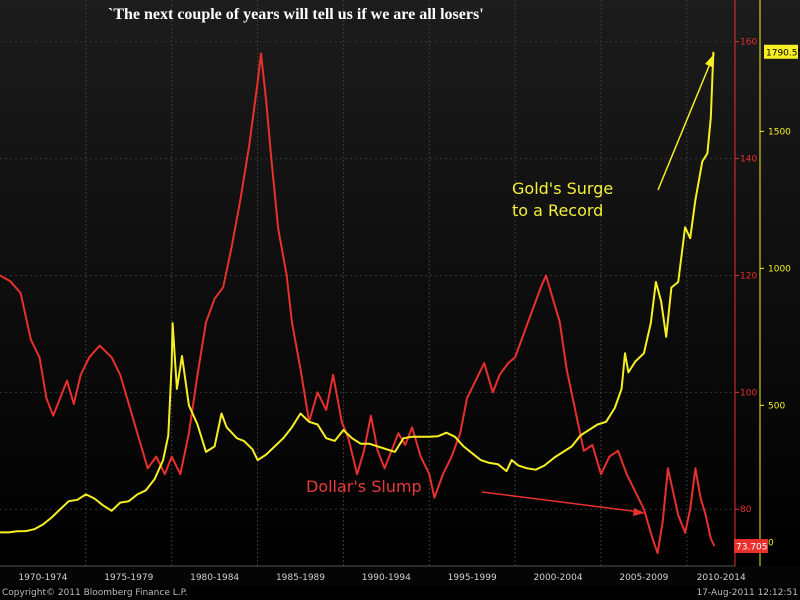 The image size is (800, 600). What do you see at coordinates (745, 283) in the screenshot?
I see `left-y-axis: 80 100 120 140 160` at bounding box center [745, 283].